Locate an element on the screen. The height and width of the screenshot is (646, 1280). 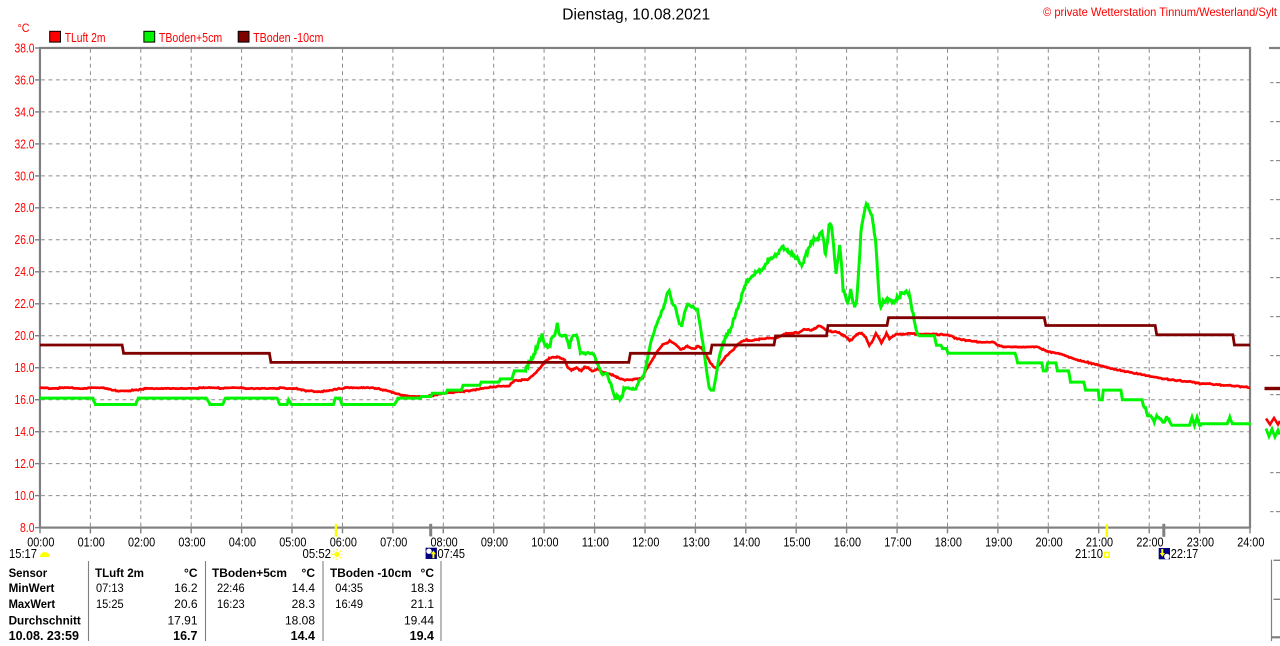
svg-text: 15:00 is located at coordinates (796, 541).